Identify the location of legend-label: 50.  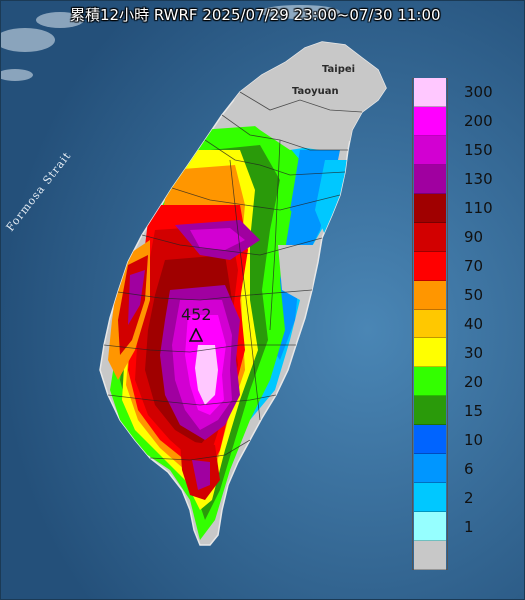
(474, 295).